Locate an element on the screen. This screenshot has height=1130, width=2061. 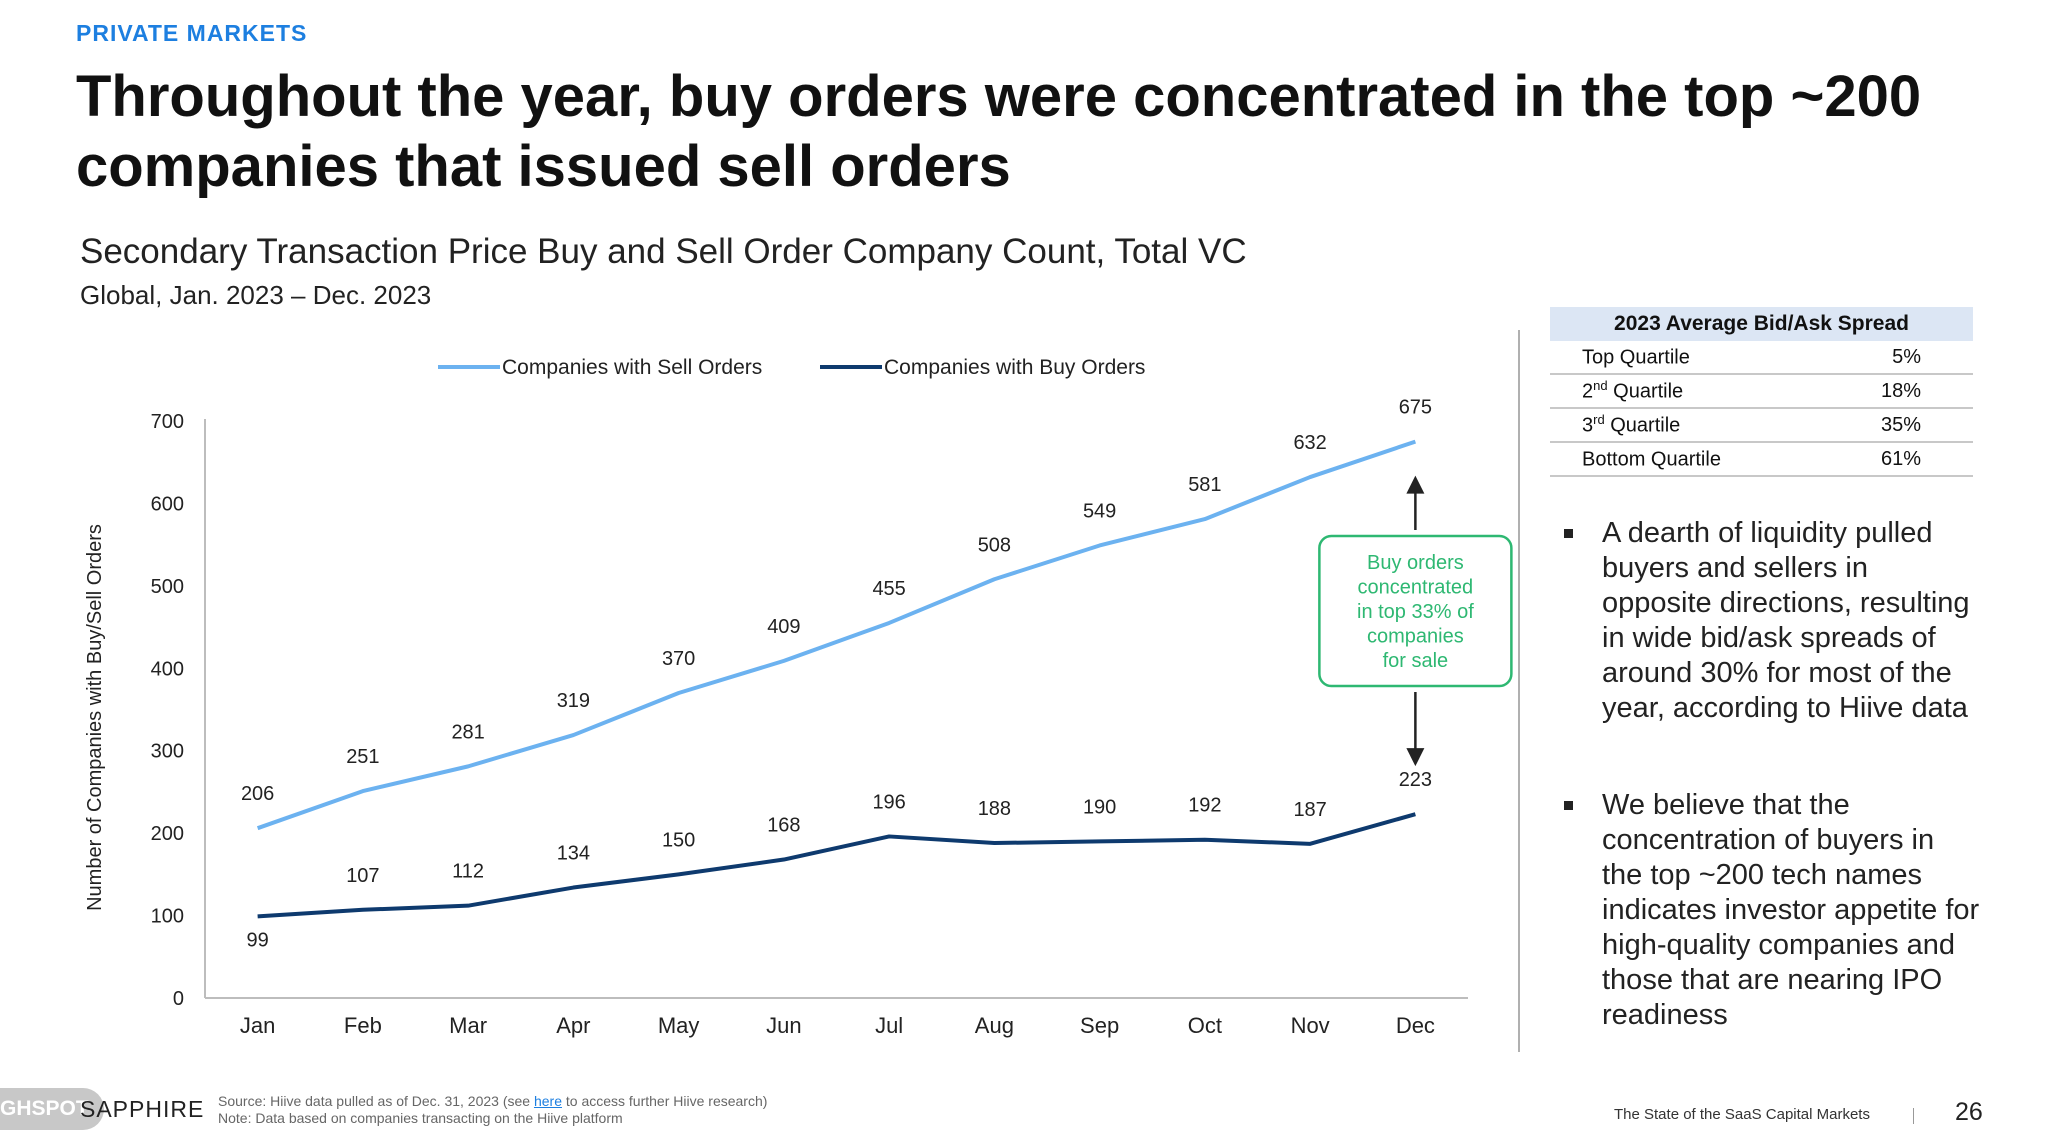
data-label: 134 is located at coordinates (573, 854).